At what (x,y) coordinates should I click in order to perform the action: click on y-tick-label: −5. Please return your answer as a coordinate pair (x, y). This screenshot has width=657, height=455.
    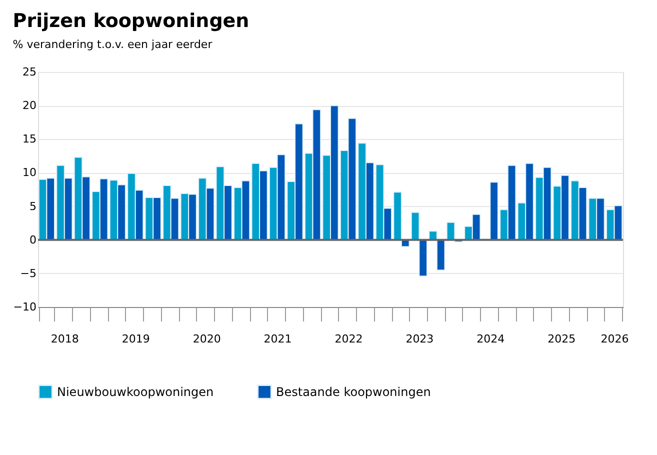
    Looking at the image, I should click on (28, 273).